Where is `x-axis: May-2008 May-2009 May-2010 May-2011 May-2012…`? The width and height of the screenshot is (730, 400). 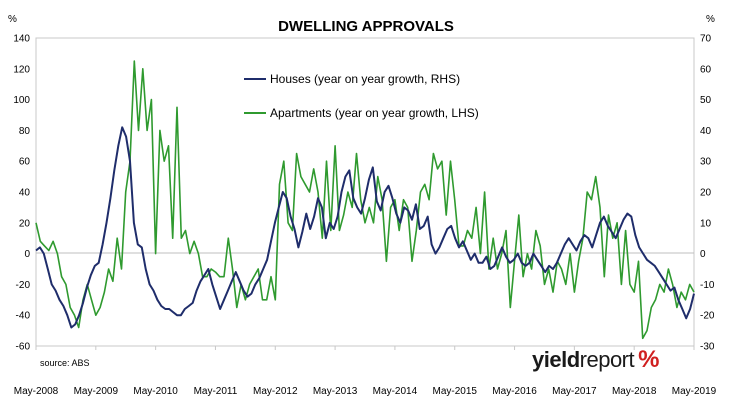
x-axis: May-2008 May-2009 May-2010 May-2011 May-2012… is located at coordinates (365, 371).